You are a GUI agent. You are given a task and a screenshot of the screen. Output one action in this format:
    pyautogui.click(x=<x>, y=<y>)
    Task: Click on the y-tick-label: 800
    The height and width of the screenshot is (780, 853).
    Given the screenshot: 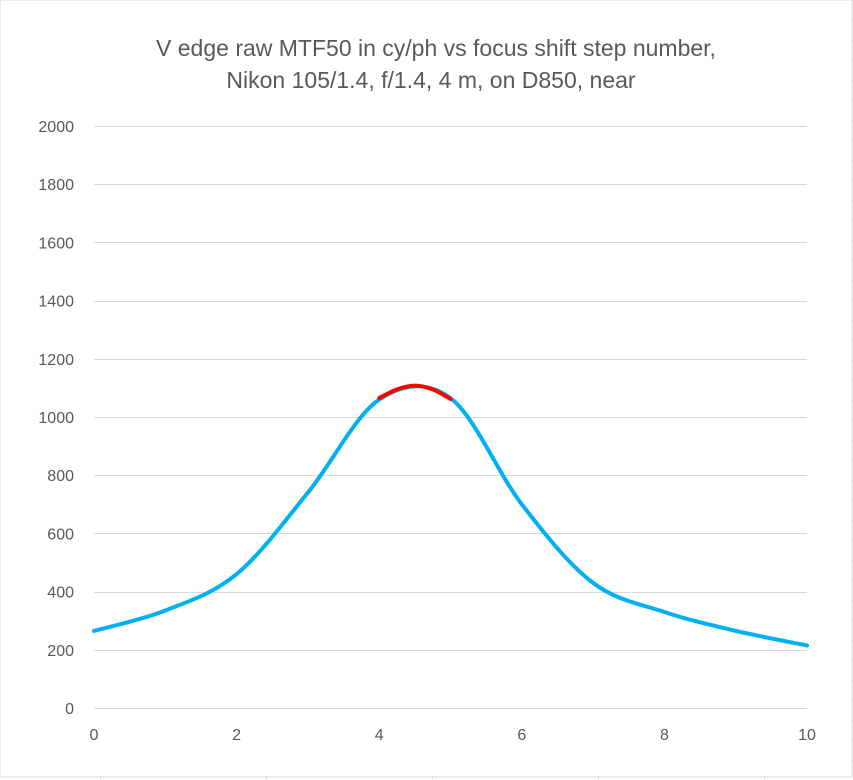 What is the action you would take?
    pyautogui.click(x=60, y=476)
    